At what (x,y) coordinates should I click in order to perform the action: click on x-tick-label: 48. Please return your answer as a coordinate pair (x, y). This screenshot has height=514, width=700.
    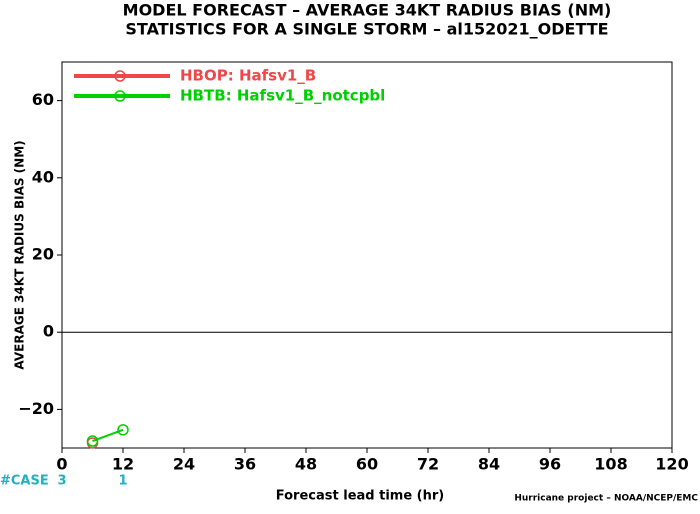
    Looking at the image, I should click on (306, 464).